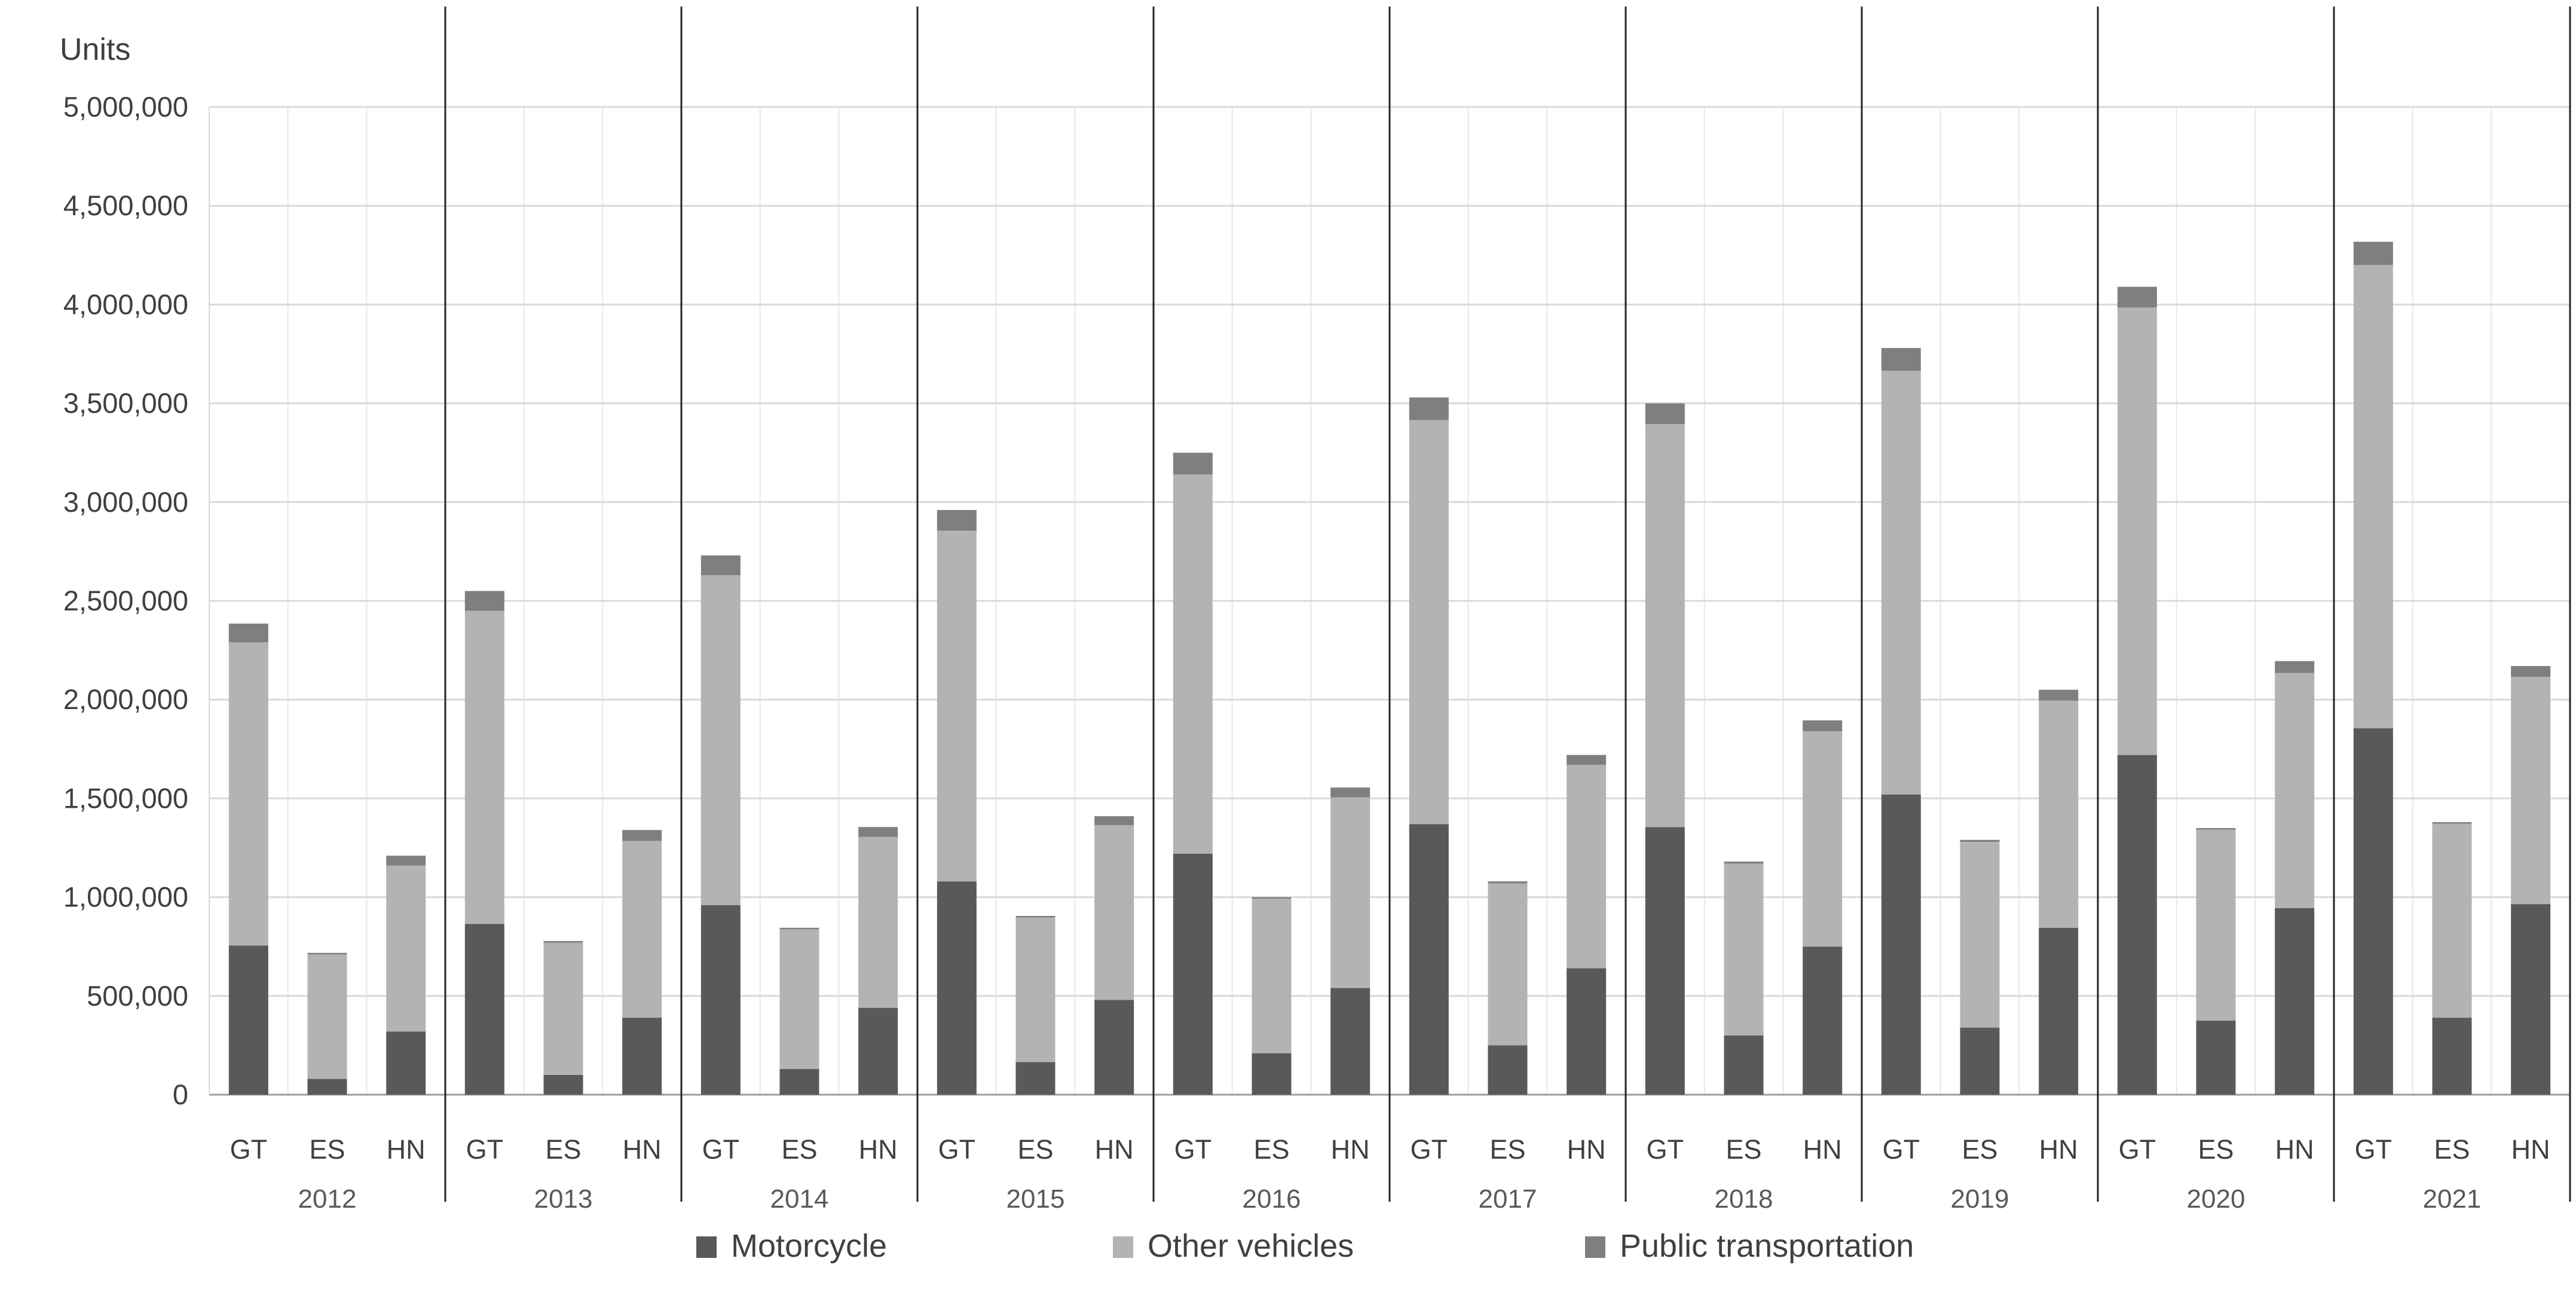 The width and height of the screenshot is (2576, 1292). What do you see at coordinates (2531, 999) in the screenshot?
I see `bar-segment-2021-HN-motorcycle` at bounding box center [2531, 999].